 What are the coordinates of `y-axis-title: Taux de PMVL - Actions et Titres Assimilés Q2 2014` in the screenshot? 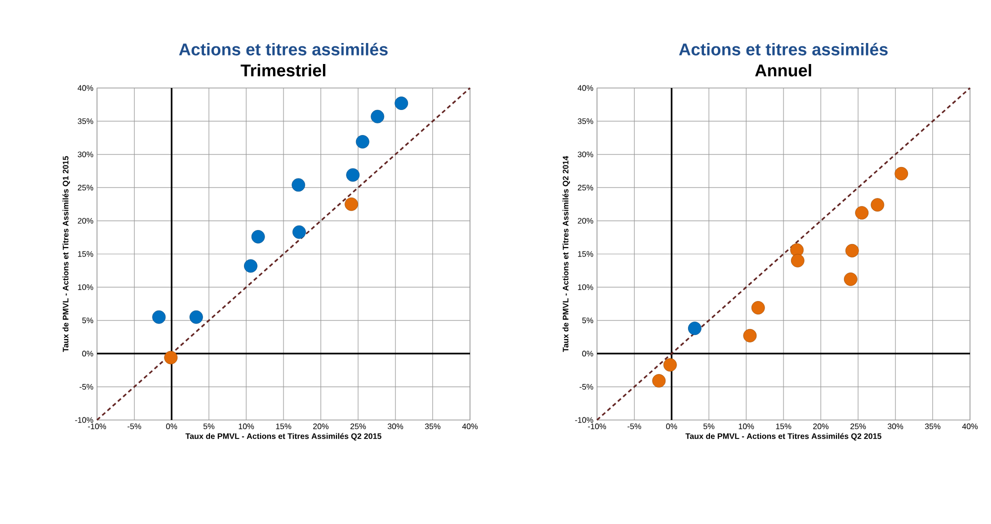 It's located at (566, 254).